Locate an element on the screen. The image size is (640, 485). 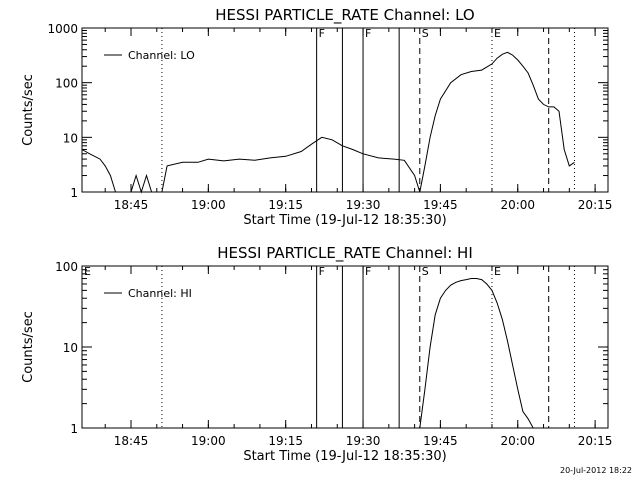
legend-label: Channel: LO is located at coordinates (161, 55).